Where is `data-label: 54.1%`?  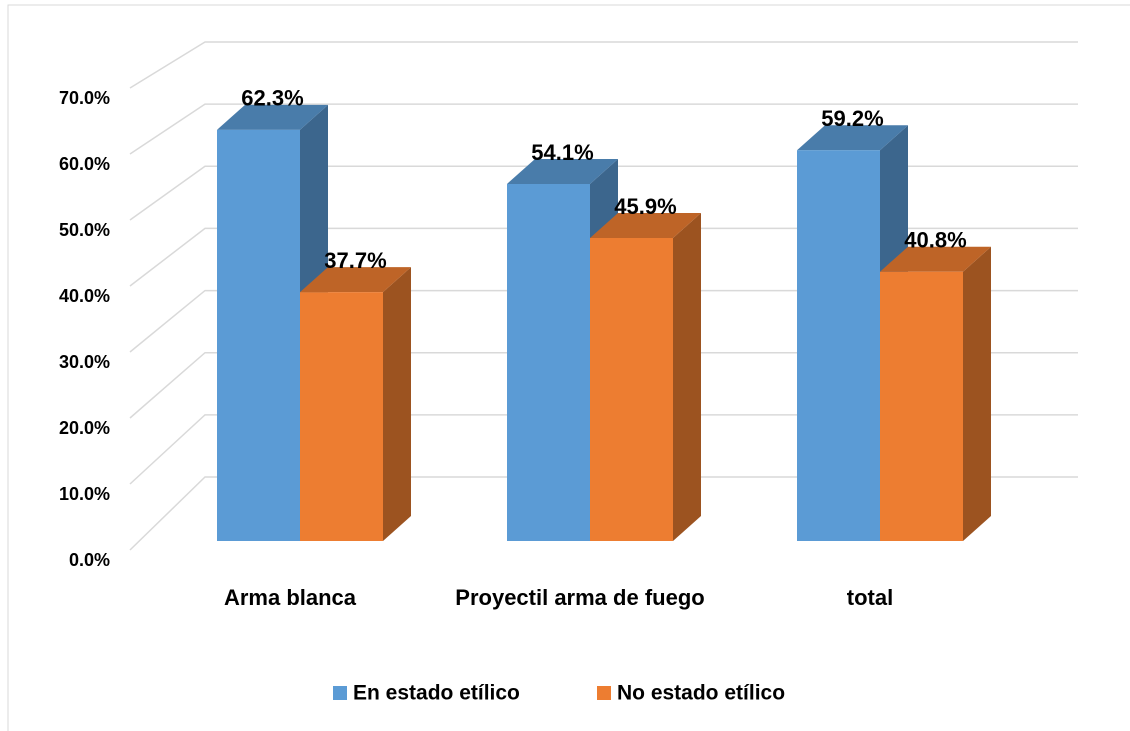
data-label: 54.1% is located at coordinates (562, 152).